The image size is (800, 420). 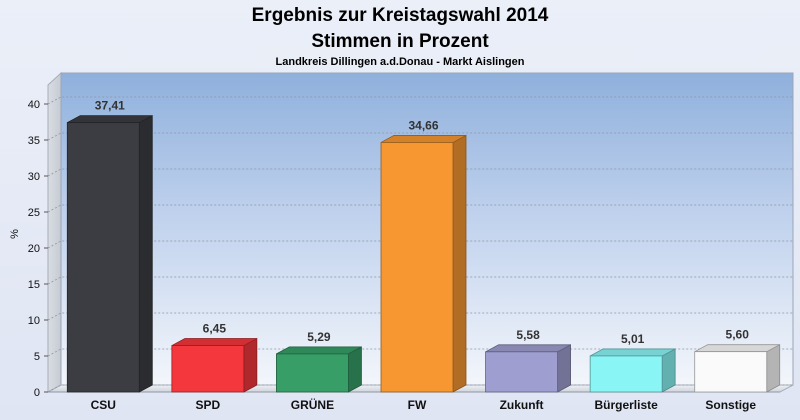 I want to click on x-category-label: Zukunft, so click(x=522, y=405).